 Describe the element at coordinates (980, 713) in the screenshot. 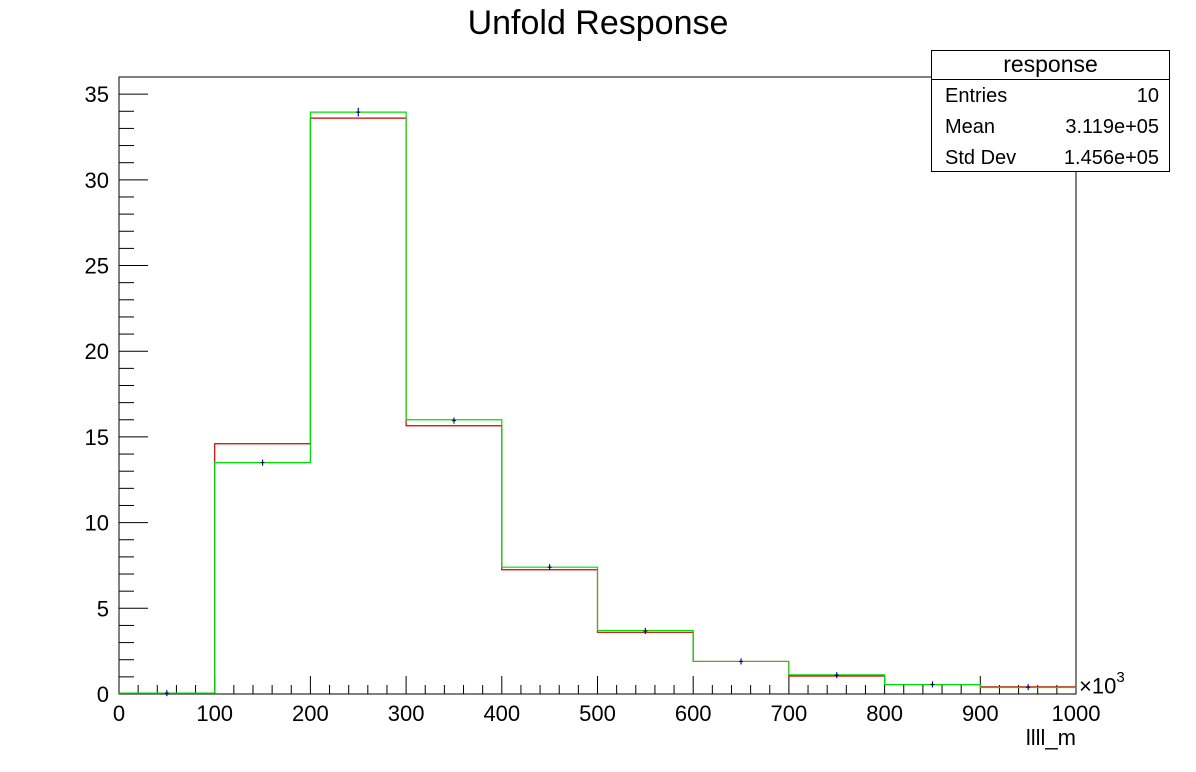

I see `x-tick-label: 900` at that location.